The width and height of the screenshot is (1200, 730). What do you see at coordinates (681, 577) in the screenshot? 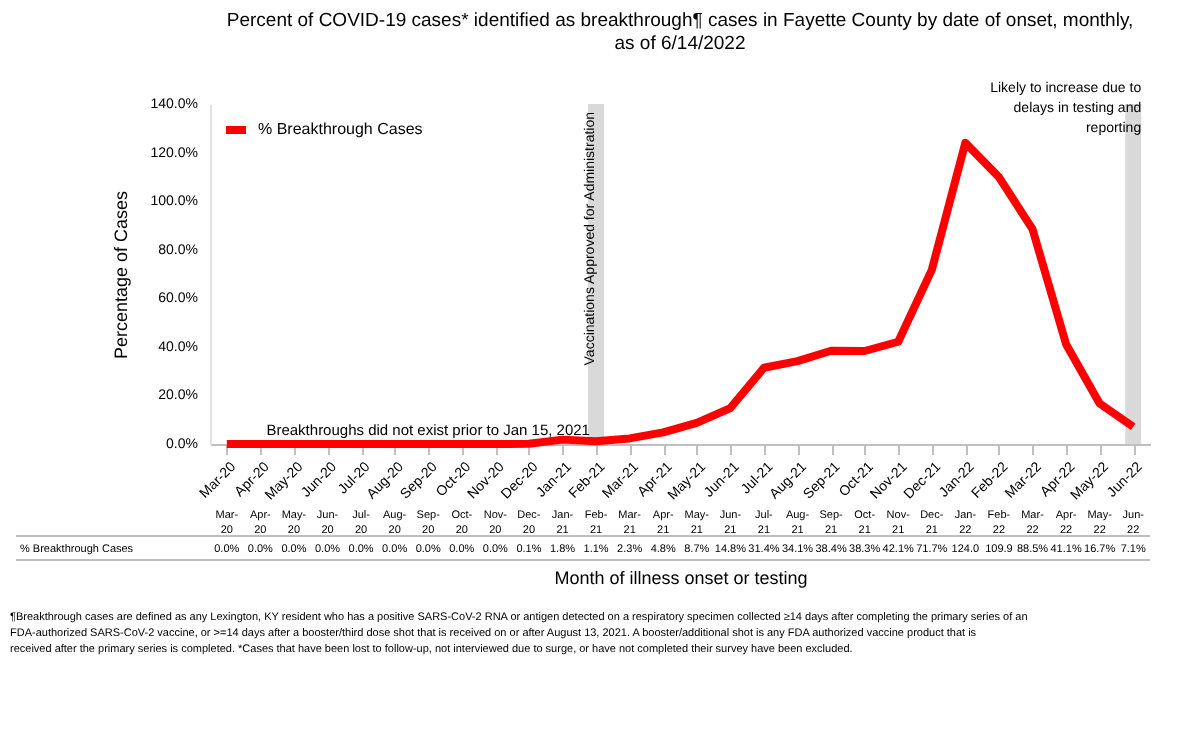
I see `x-axis-title: Month of illness onset or testing` at bounding box center [681, 577].